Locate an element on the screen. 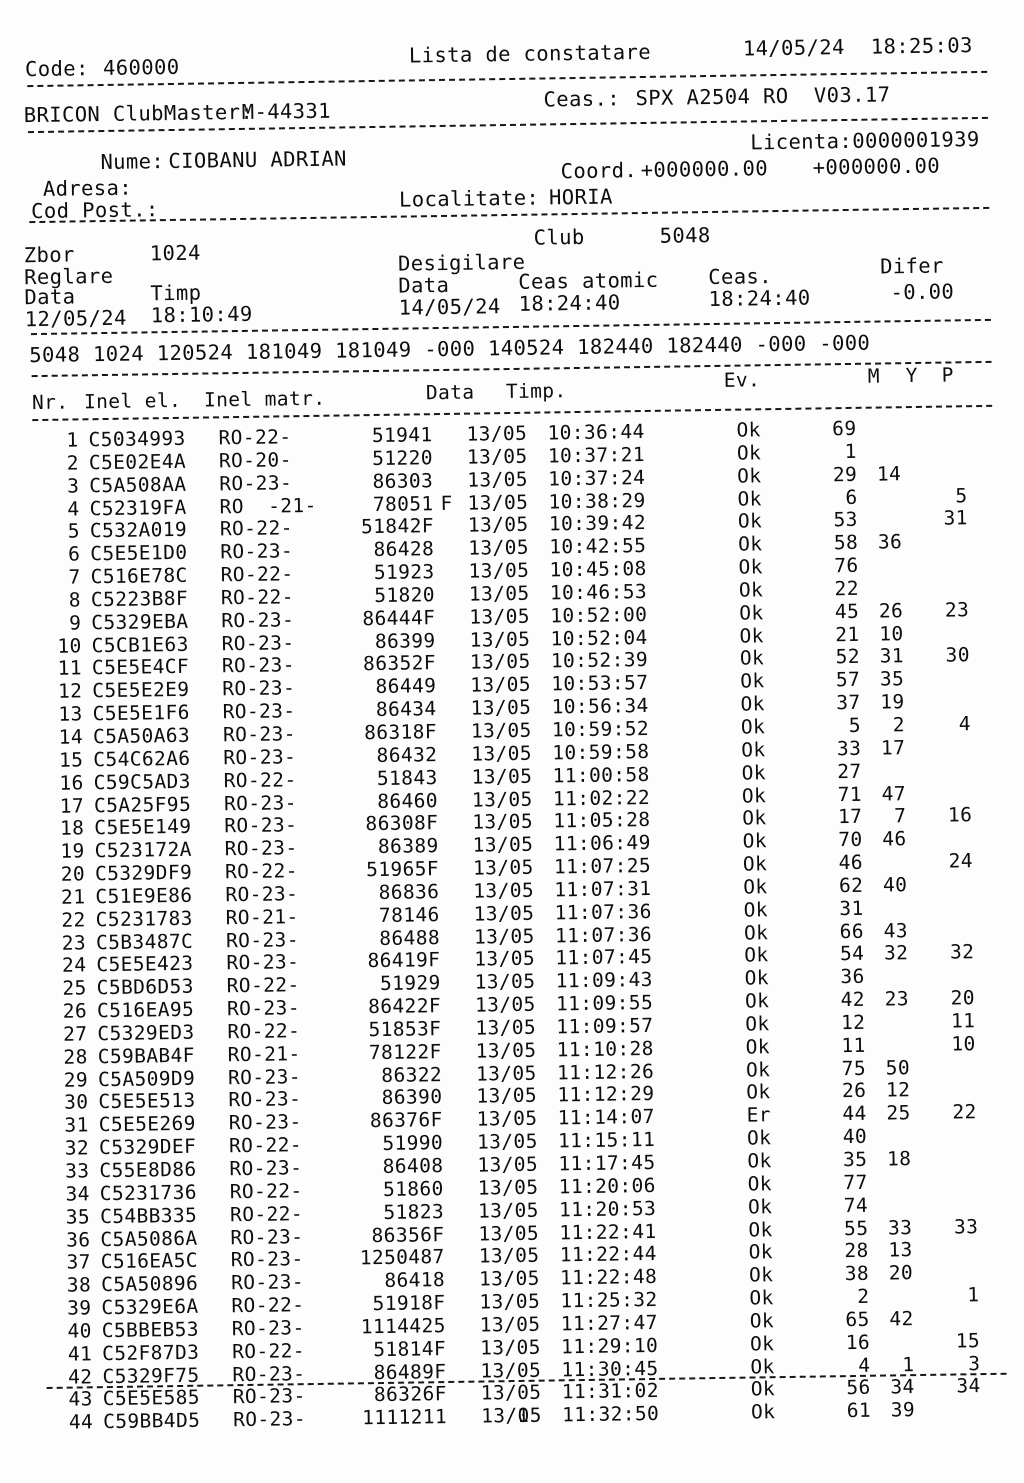  row-cell-nr: 20 is located at coordinates (73, 874).